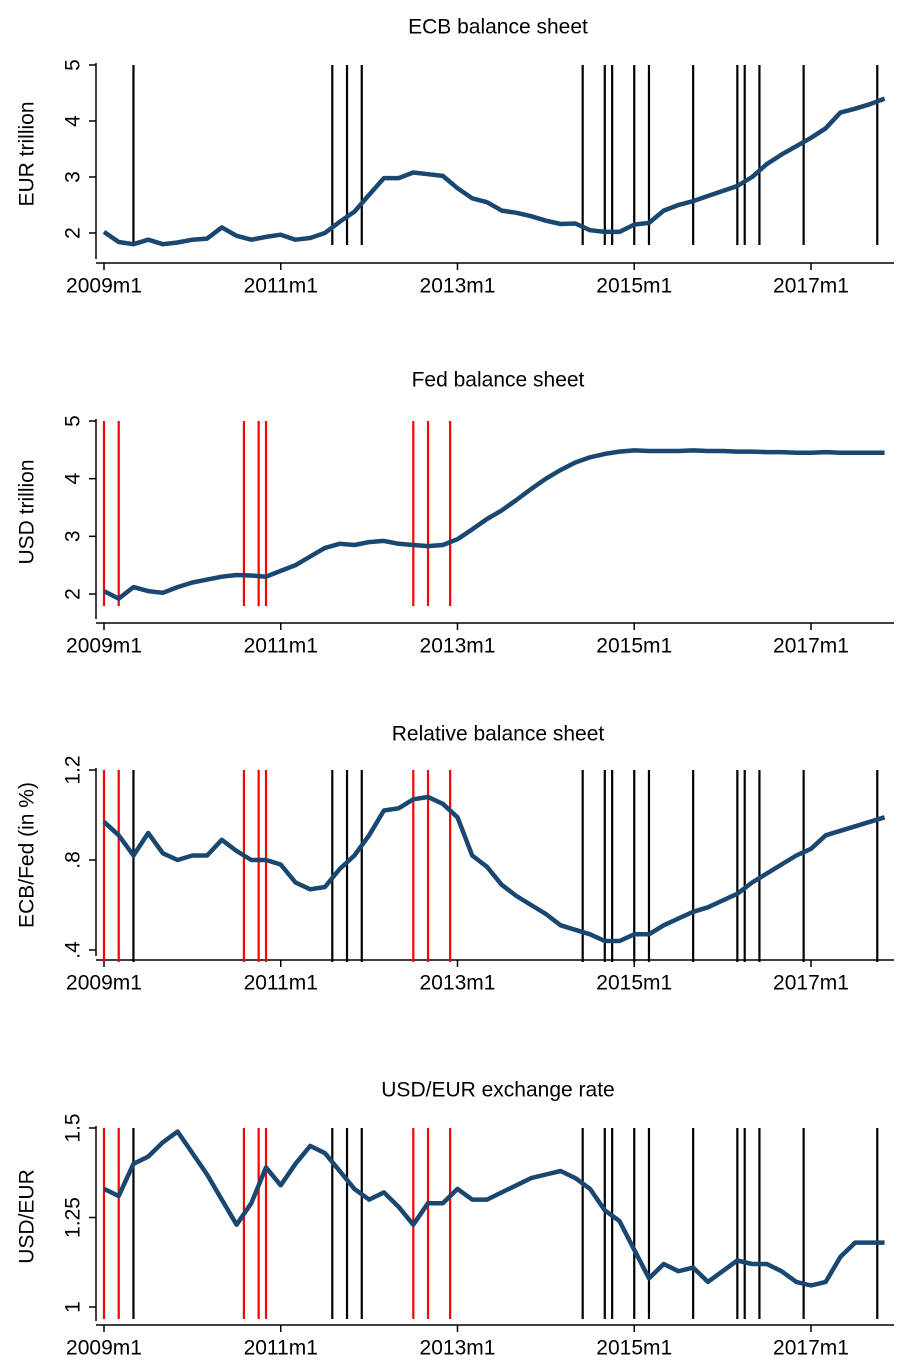  What do you see at coordinates (27, 855) in the screenshot?
I see `y-axis-label: ECB/Fed (in %)` at bounding box center [27, 855].